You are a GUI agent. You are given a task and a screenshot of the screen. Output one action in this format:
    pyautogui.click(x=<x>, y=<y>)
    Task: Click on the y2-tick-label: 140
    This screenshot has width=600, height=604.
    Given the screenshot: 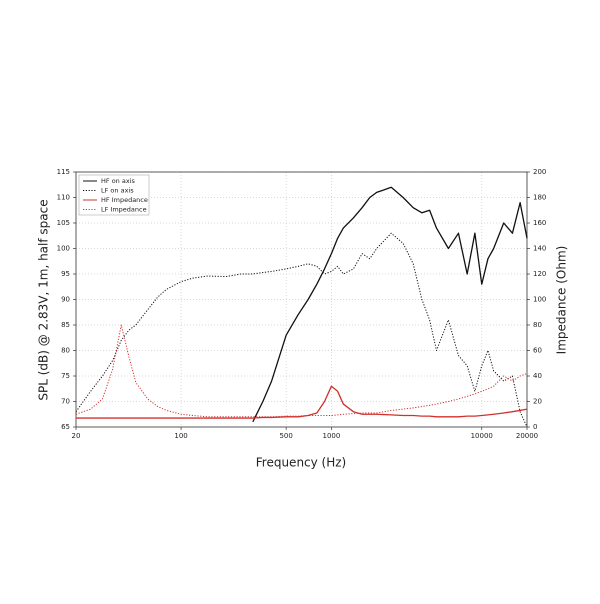 What is the action you would take?
    pyautogui.click(x=539, y=249)
    